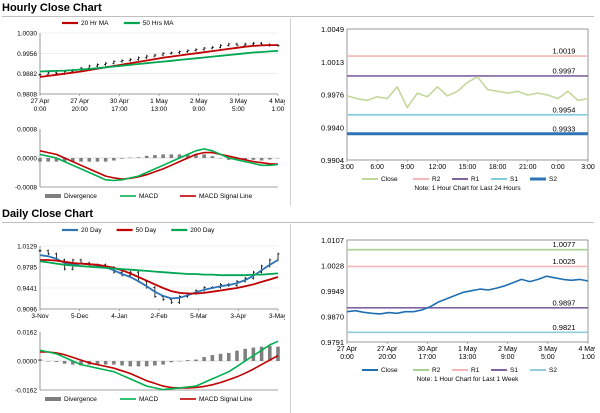  I want to click on series-line-50-day, so click(159, 277).